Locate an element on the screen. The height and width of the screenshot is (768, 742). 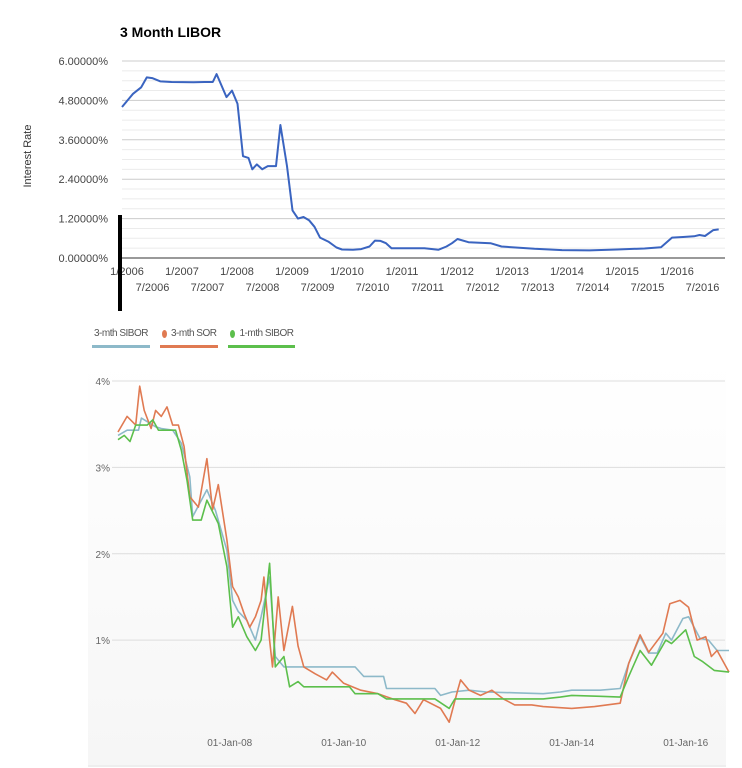
x-tick-label: 7/2006 is located at coordinates (153, 288).